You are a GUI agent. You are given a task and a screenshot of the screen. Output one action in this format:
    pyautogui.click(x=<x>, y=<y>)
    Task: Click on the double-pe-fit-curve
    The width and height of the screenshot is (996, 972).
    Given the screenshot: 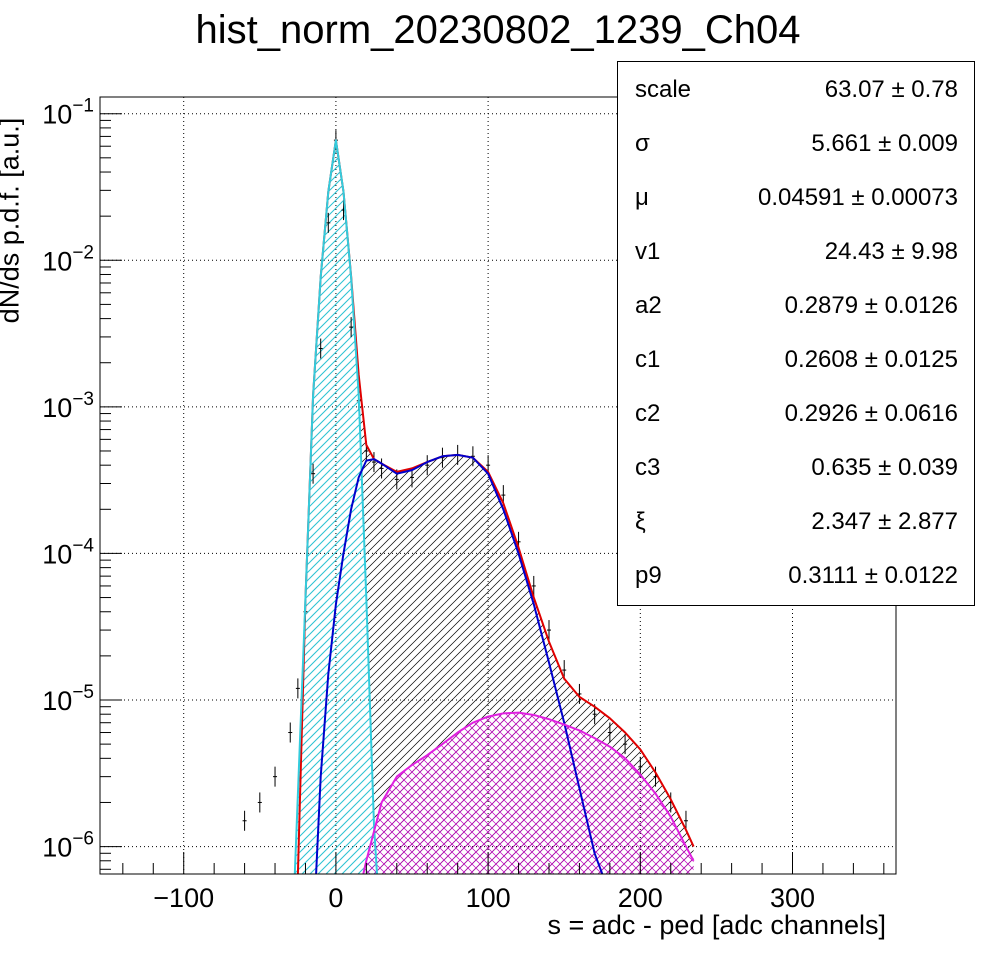 What is the action you would take?
    pyautogui.click(x=528, y=792)
    